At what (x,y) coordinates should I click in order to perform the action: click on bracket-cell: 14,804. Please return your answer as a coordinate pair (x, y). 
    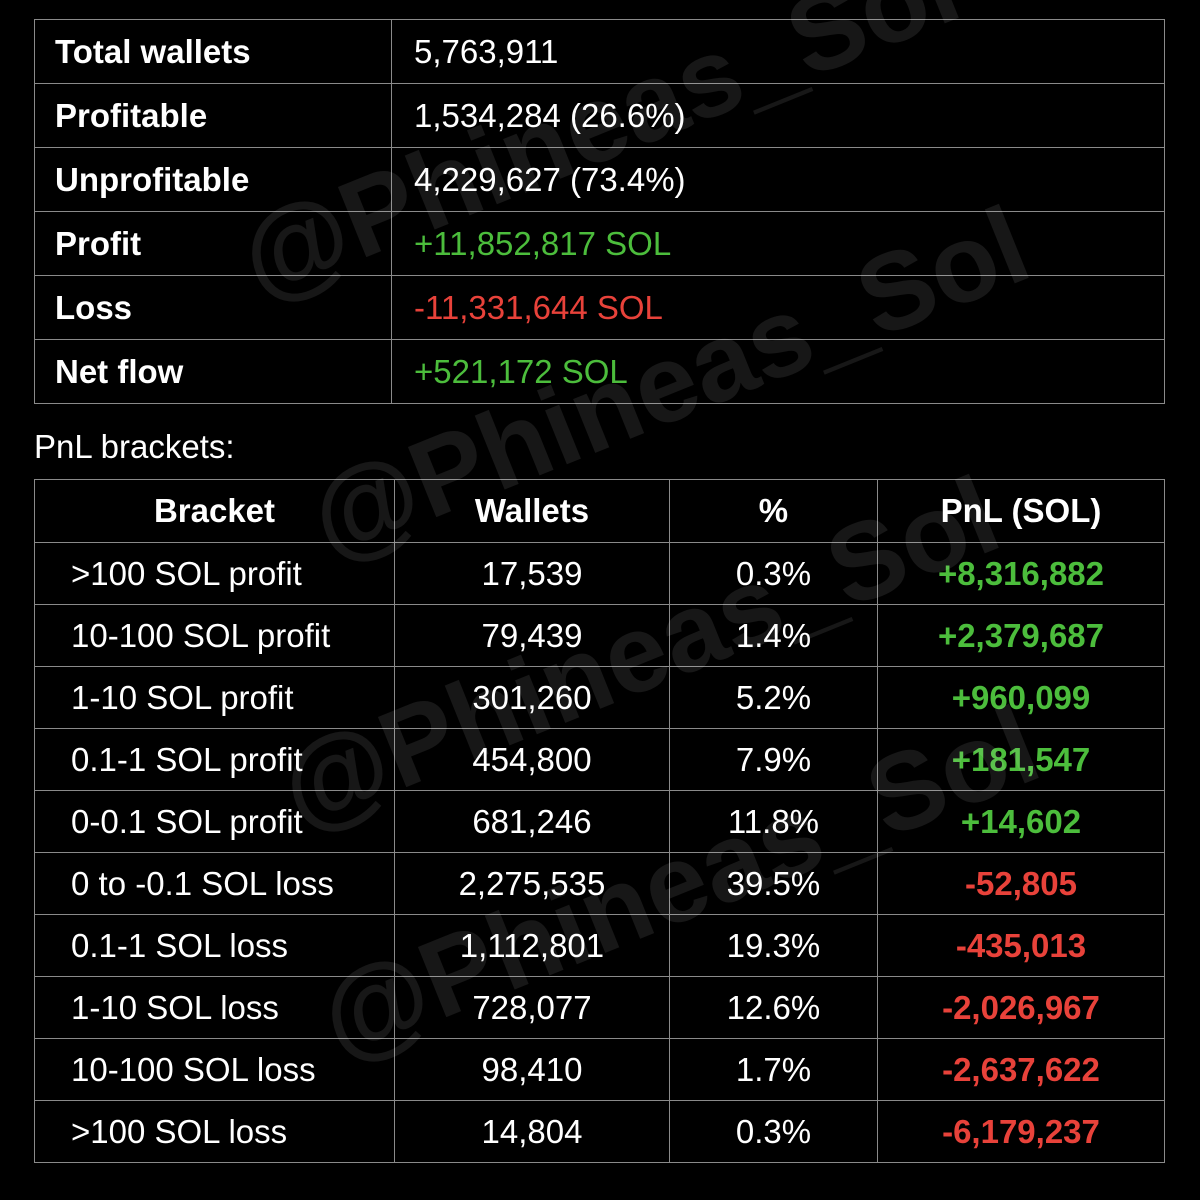
    Looking at the image, I should click on (532, 1131).